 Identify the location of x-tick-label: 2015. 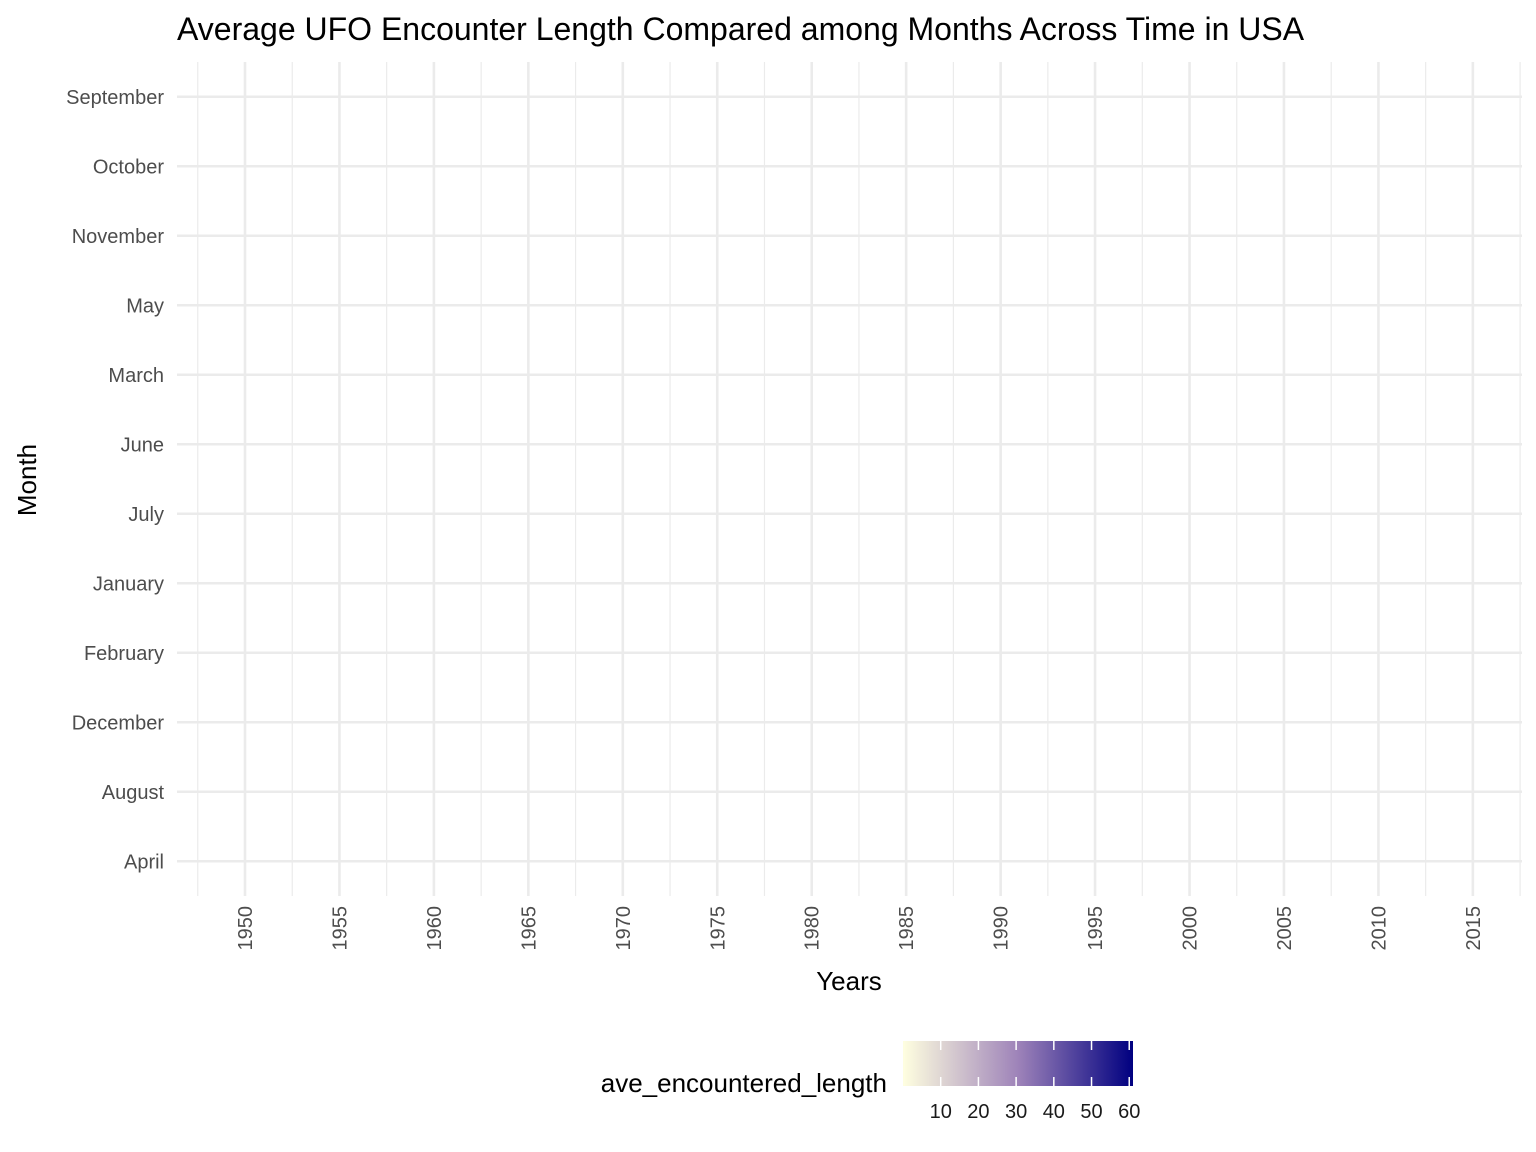
(1474, 928).